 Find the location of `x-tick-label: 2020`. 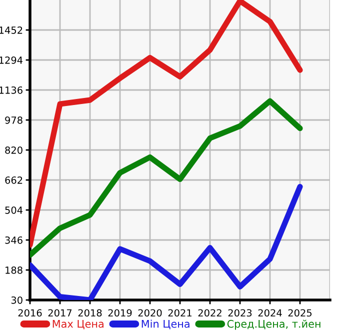

x-tick-label: 2020 is located at coordinates (150, 313).